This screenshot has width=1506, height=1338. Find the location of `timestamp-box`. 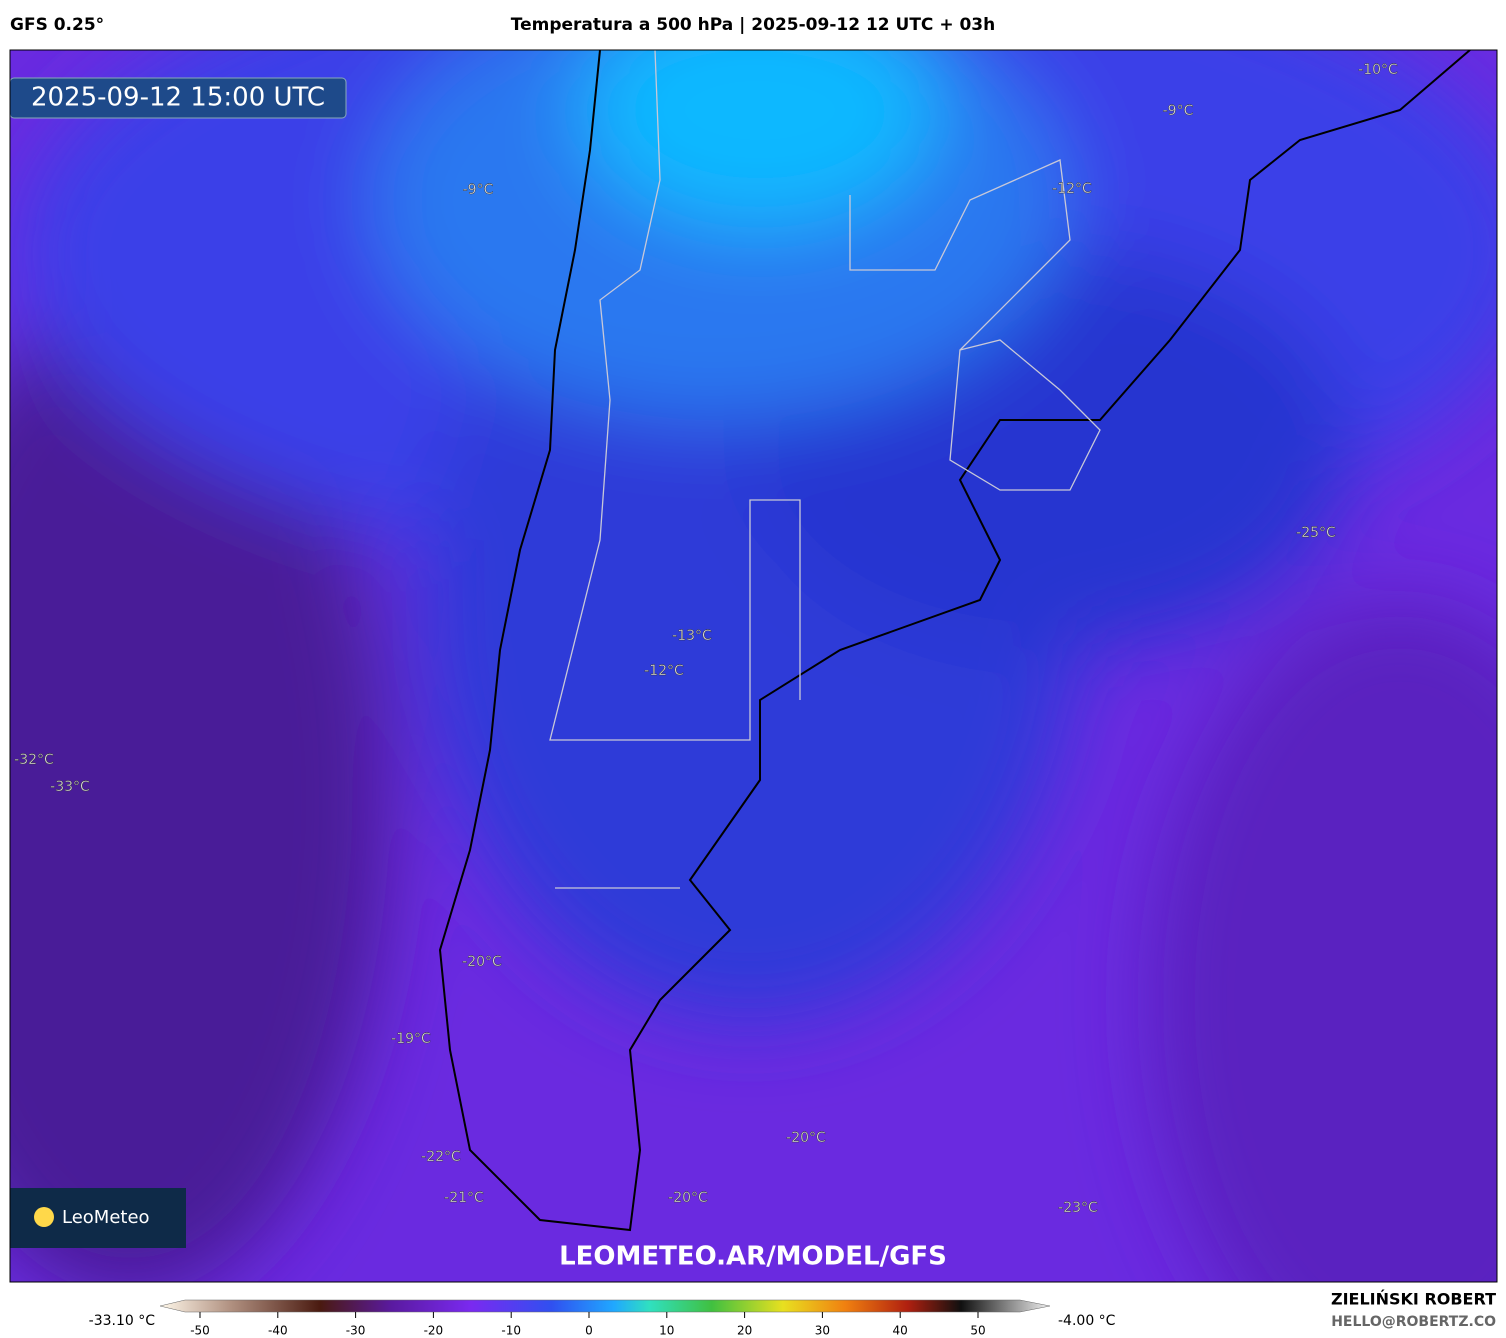

timestamp-box is located at coordinates (178, 98).